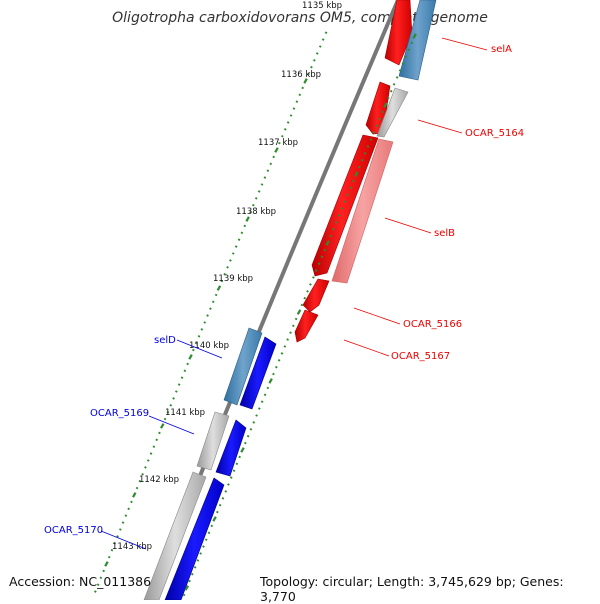 The image size is (600, 604). I want to click on gene-arrow-seld-blue, so click(258, 373).